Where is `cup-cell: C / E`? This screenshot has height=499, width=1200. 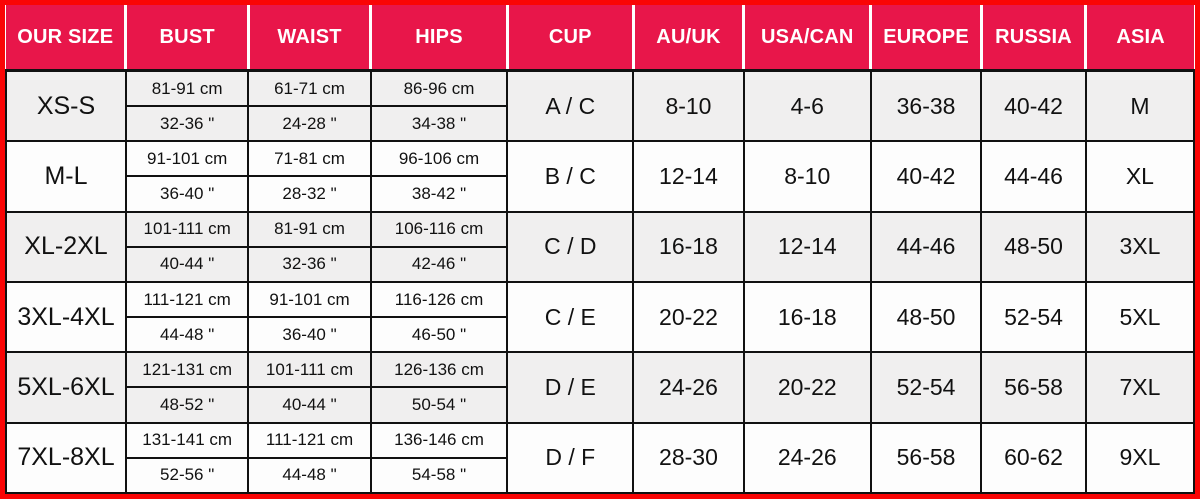 cup-cell: C / E is located at coordinates (570, 317).